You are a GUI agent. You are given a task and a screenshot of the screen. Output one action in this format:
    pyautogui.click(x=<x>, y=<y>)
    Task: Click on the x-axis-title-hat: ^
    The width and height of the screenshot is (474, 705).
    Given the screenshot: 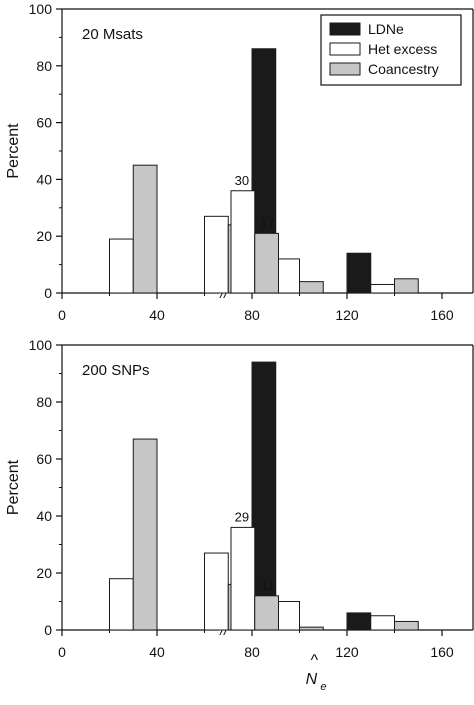 What is the action you would take?
    pyautogui.click(x=315, y=660)
    